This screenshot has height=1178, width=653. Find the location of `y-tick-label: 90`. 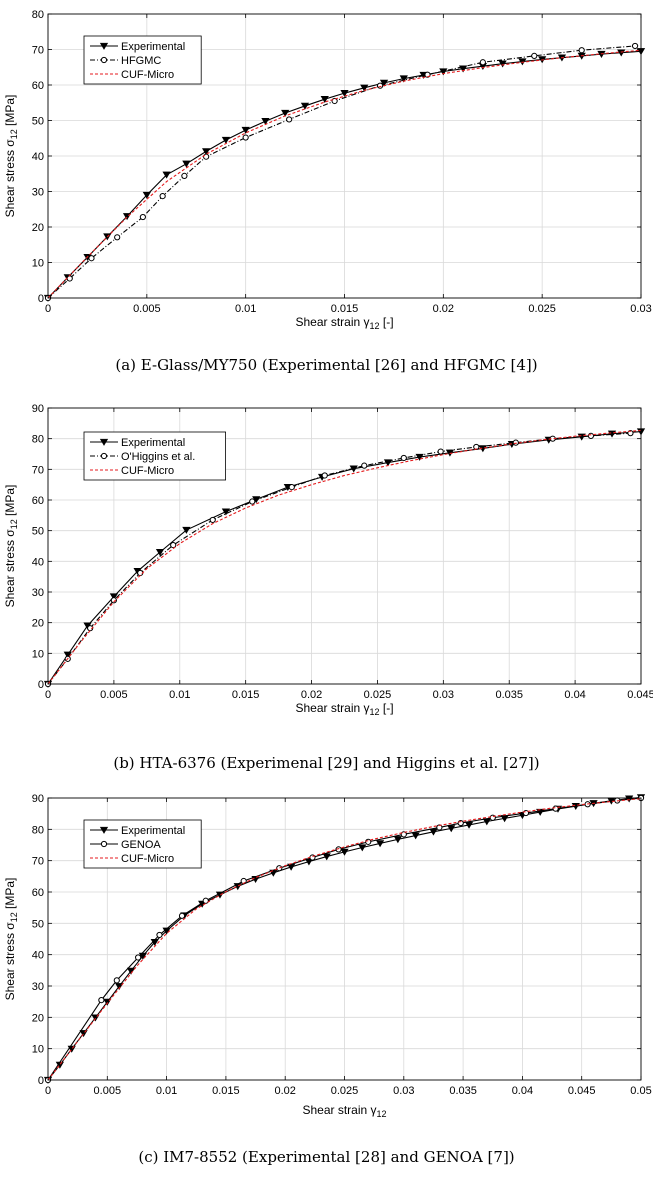

y-tick-label: 90 is located at coordinates (38, 409).